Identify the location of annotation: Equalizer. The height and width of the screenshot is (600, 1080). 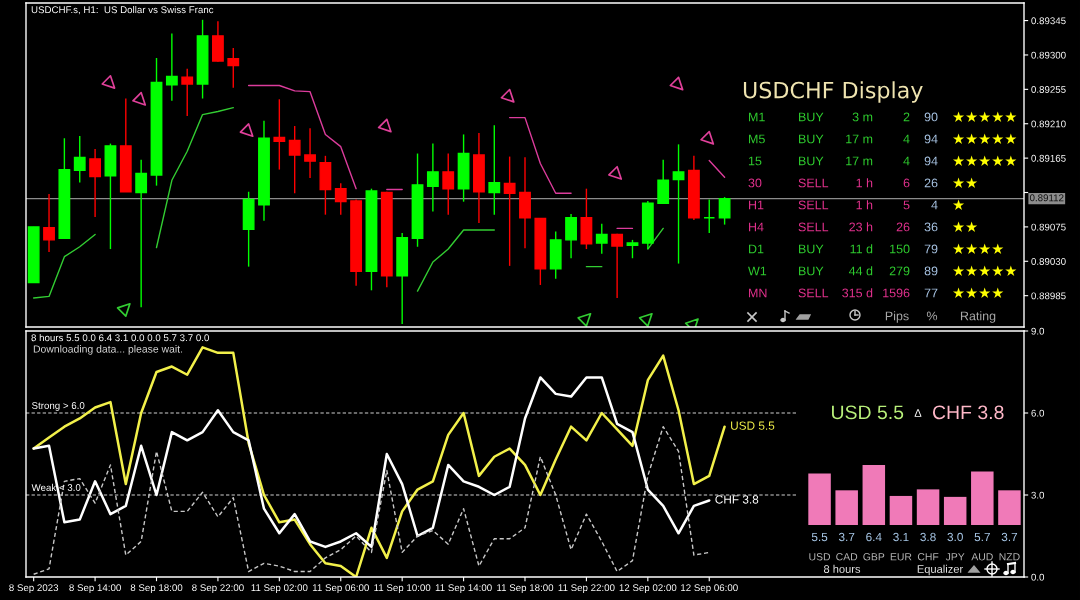
(940, 570).